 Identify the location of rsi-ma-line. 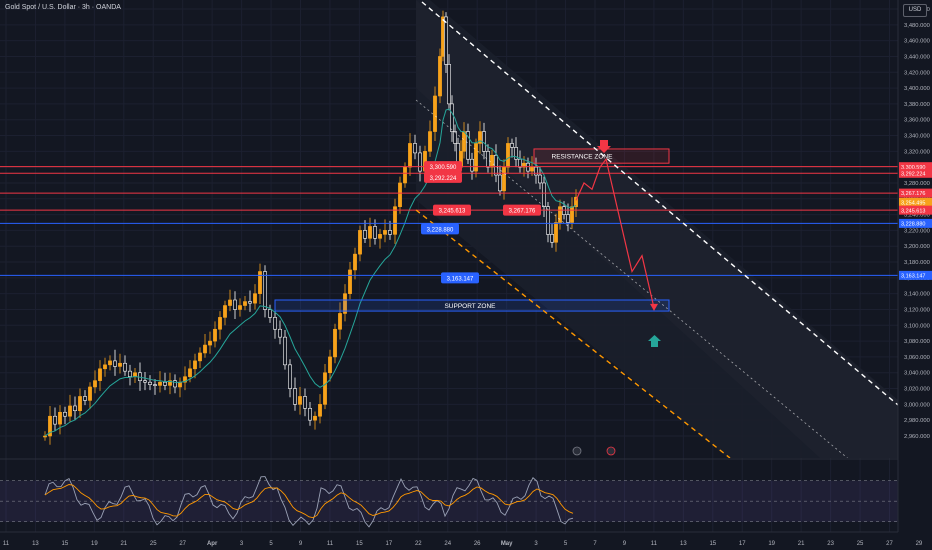
(309, 501).